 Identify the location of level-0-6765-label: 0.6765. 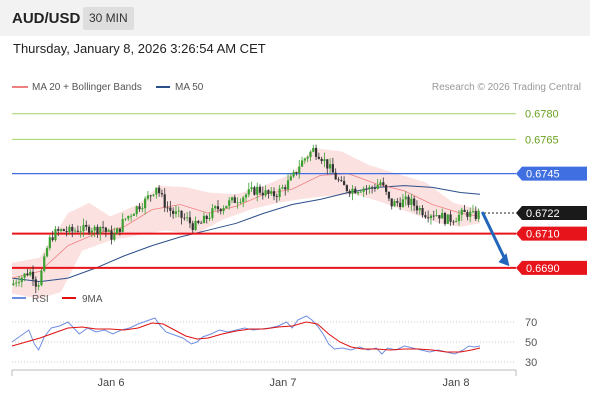
(542, 140).